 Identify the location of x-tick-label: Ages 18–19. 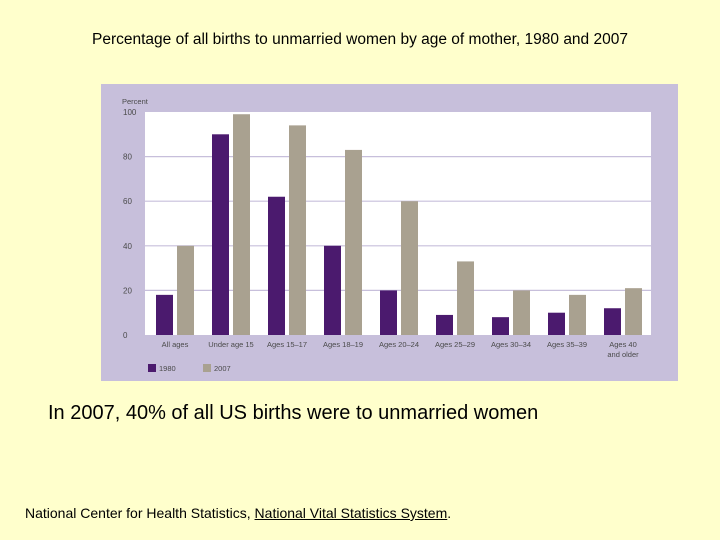
(343, 344).